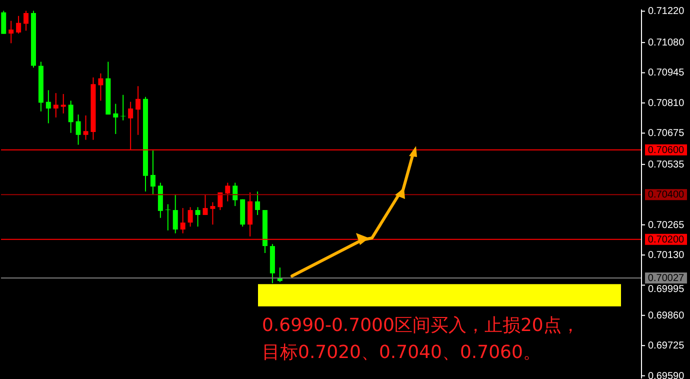  Describe the element at coordinates (666, 255) in the screenshot. I see `y-tick-label: 0.70130` at that location.